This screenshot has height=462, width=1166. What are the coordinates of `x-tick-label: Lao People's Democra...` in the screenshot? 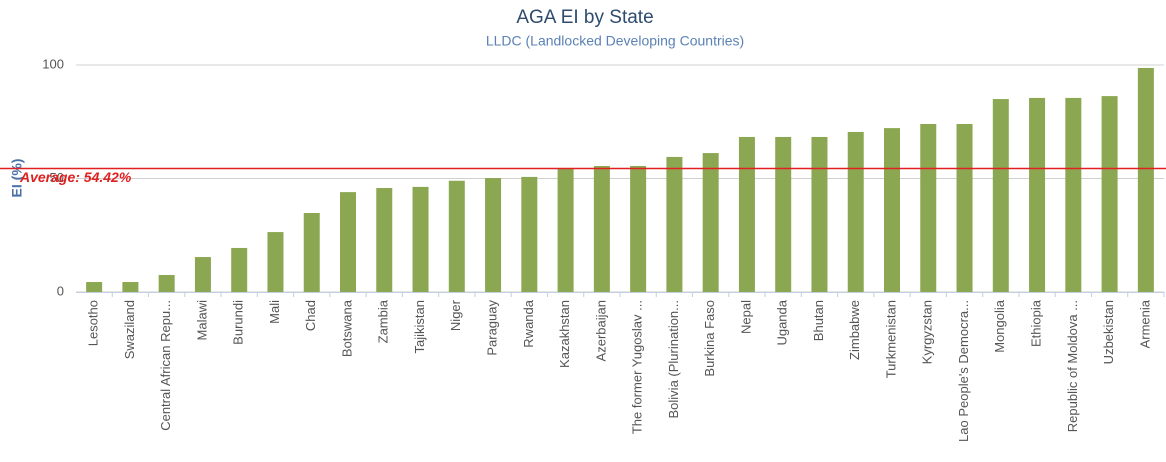 It's located at (963, 371).